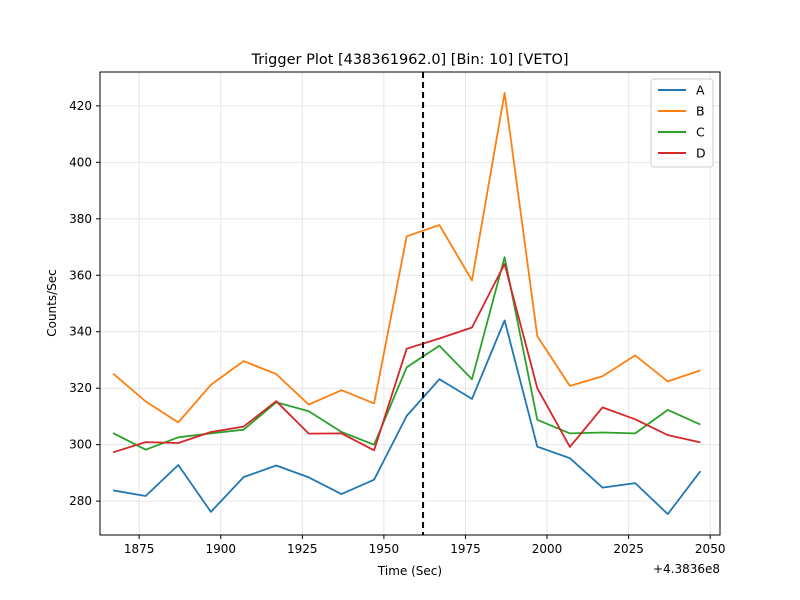  Describe the element at coordinates (384, 549) in the screenshot. I see `x-tick-label: 1950` at that location.